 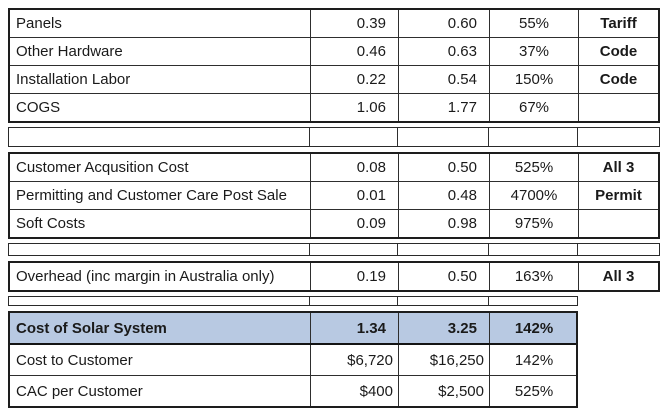 I want to click on note-cell: Permit, so click(x=618, y=195).